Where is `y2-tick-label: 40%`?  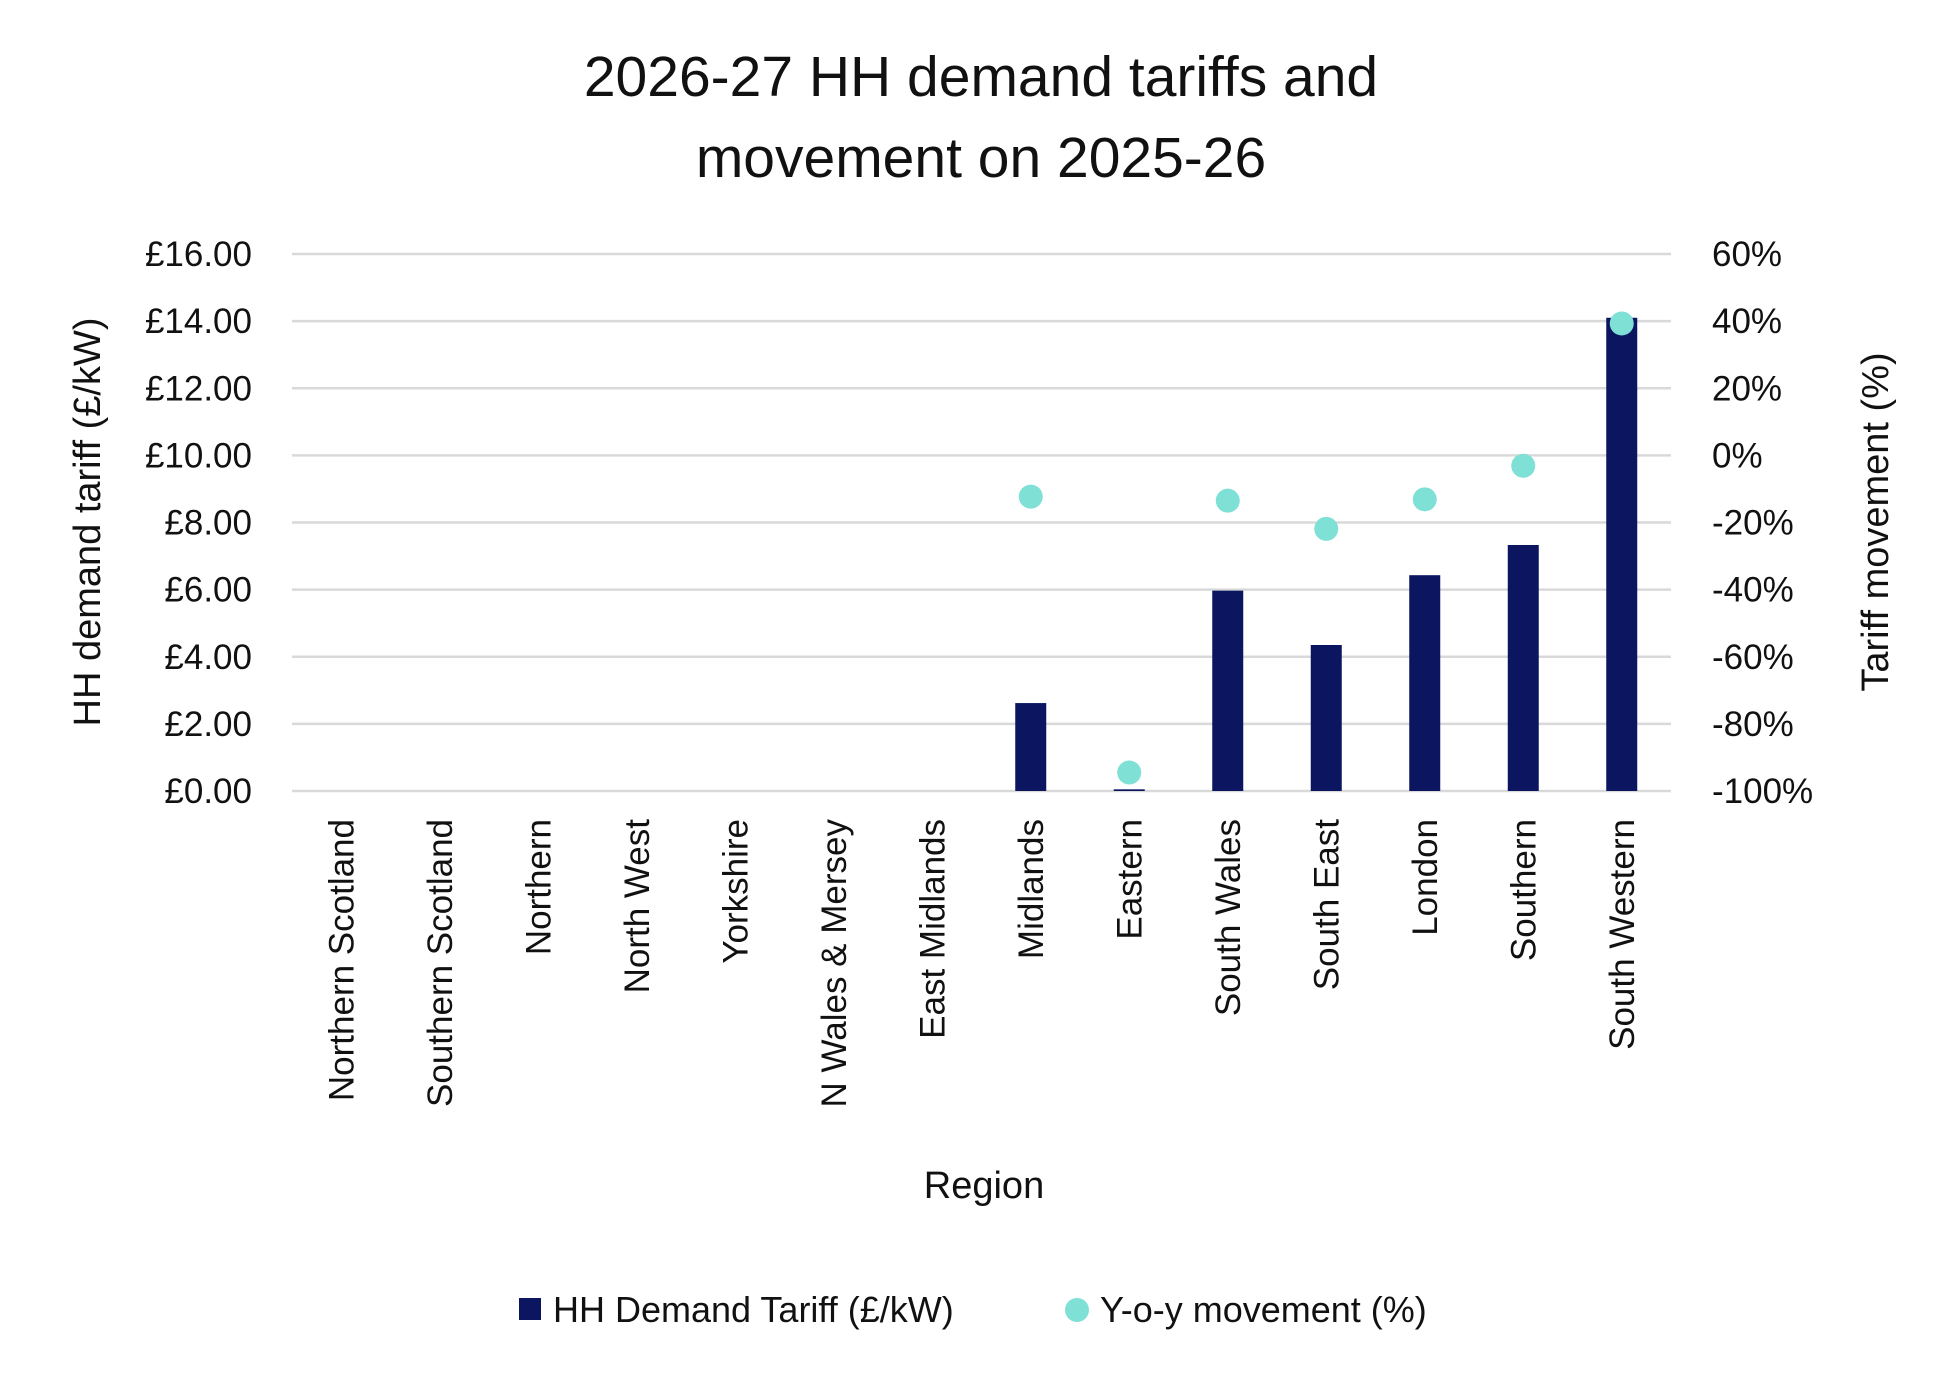
y2-tick-label: 40% is located at coordinates (1747, 321).